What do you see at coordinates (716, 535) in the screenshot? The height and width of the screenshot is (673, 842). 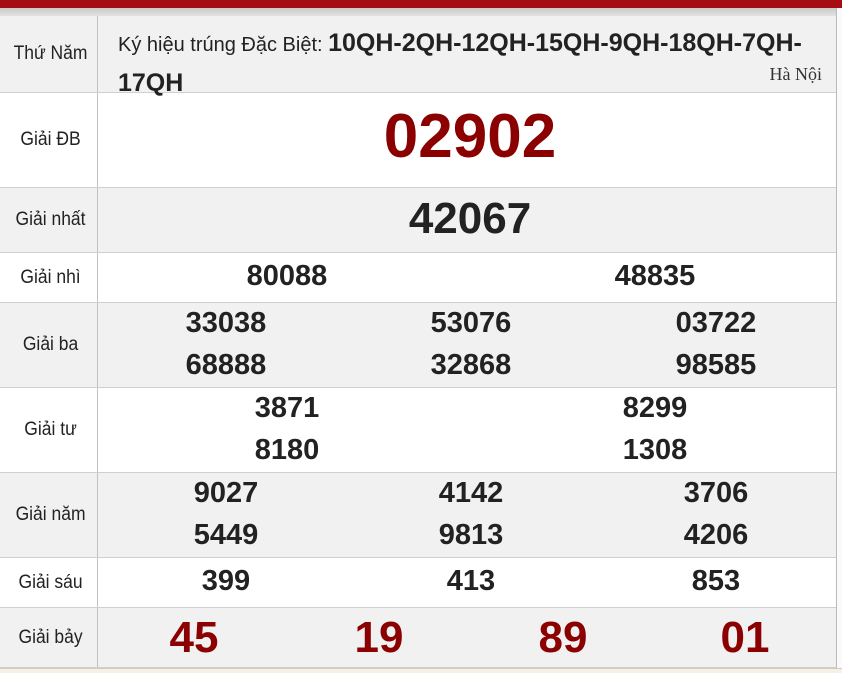 I see `prize-number: 4206` at bounding box center [716, 535].